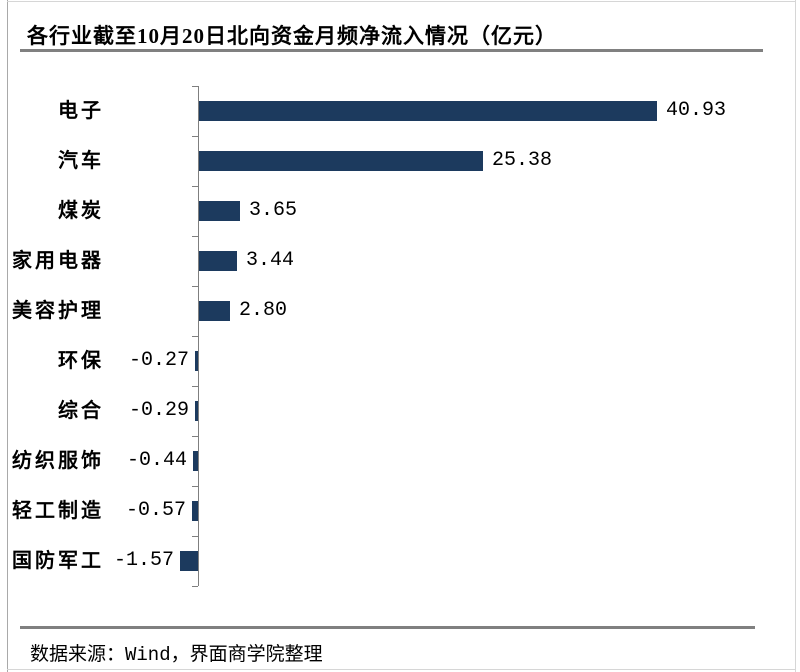 The image size is (800, 672). I want to click on value-label-6: -0.29, so click(158, 410).